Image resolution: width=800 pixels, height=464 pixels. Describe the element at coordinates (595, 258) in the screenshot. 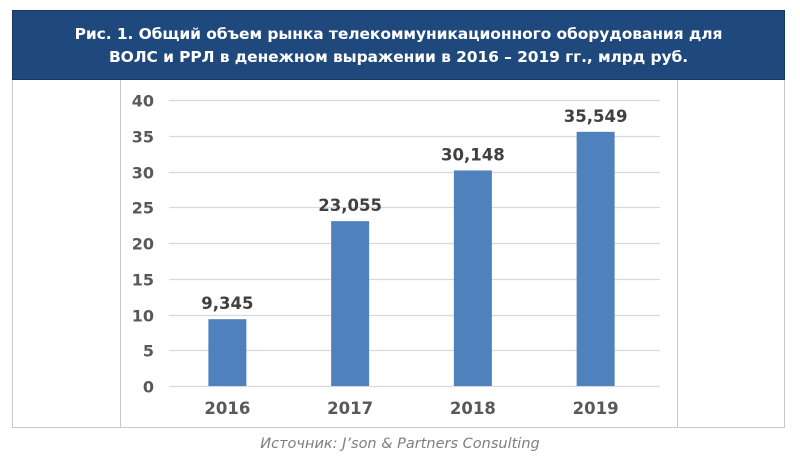

I see `bar-2019` at that location.